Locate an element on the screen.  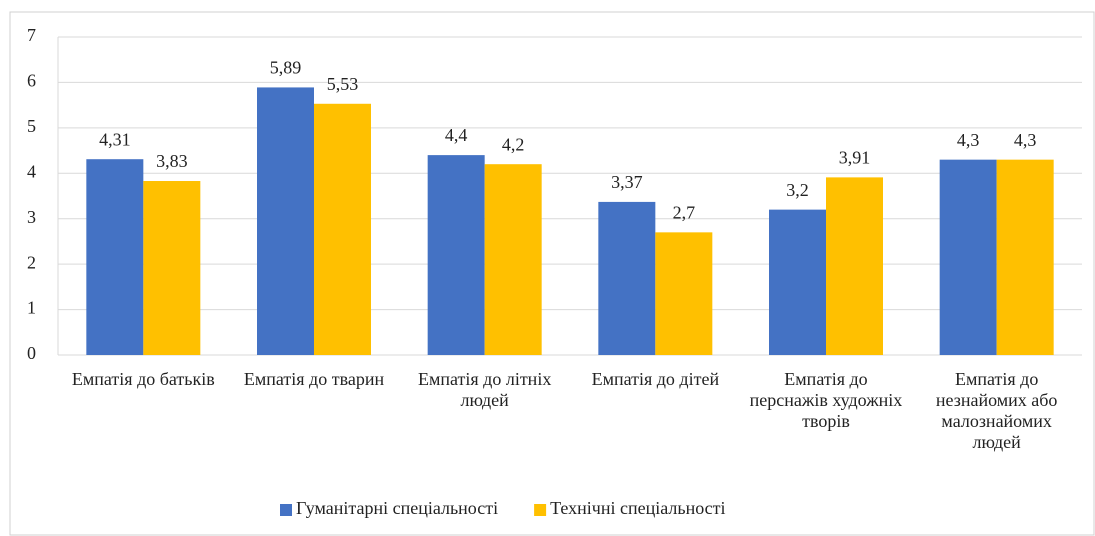
x-tick-label: Емпатія до батьків is located at coordinates (143, 379).